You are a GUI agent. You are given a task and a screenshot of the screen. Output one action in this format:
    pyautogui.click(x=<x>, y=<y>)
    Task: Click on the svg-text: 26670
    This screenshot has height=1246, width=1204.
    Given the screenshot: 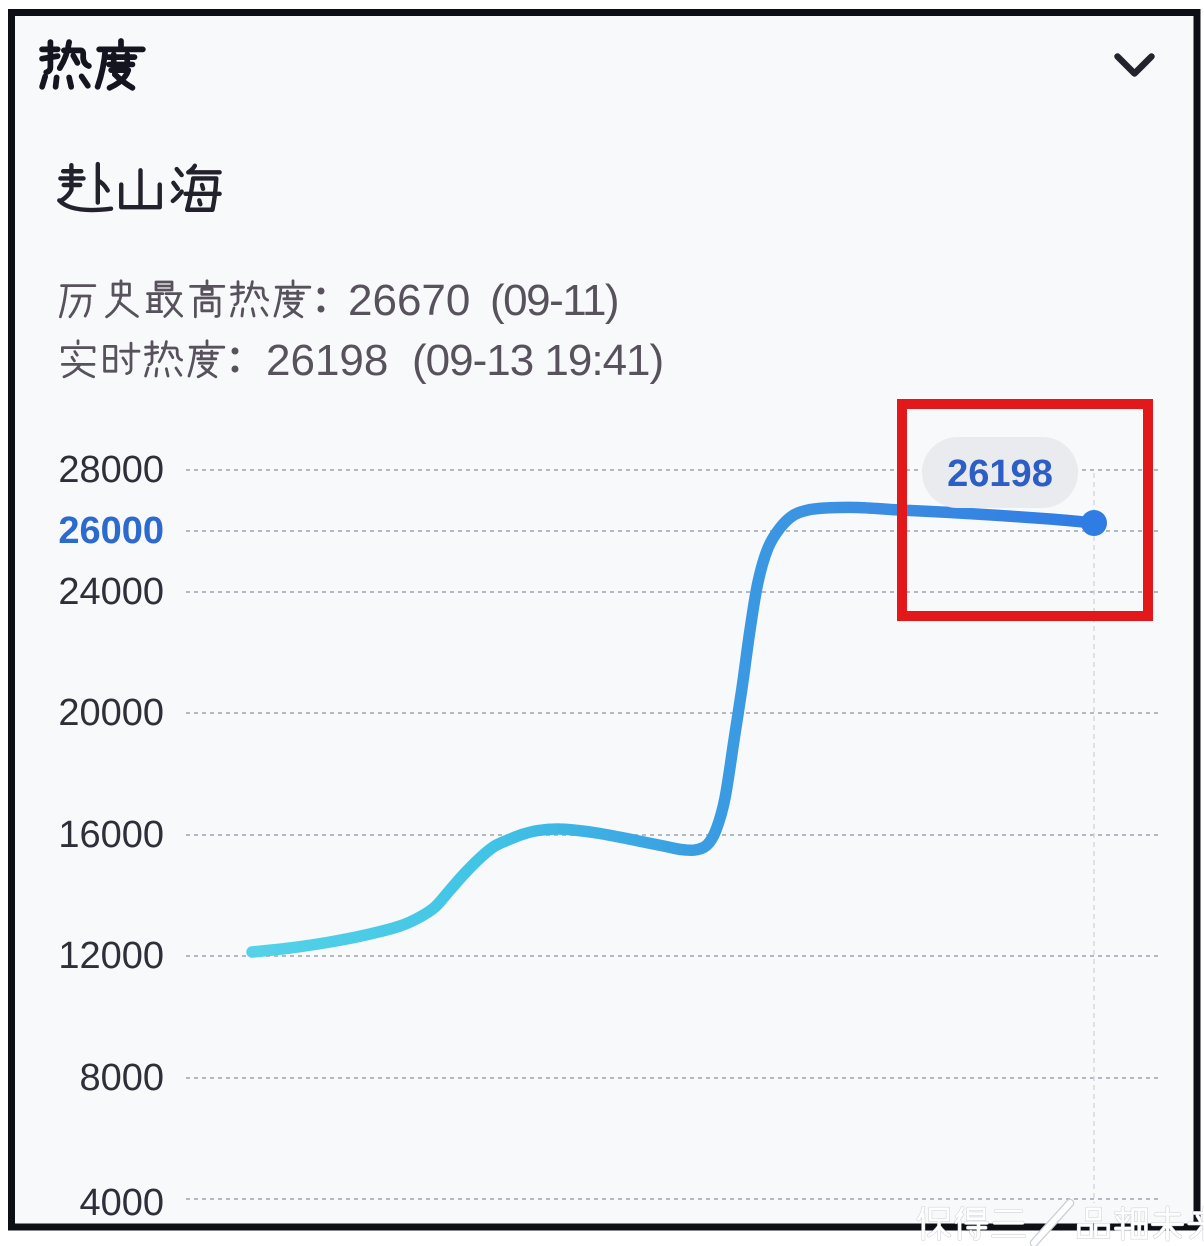 What is the action you would take?
    pyautogui.click(x=409, y=300)
    